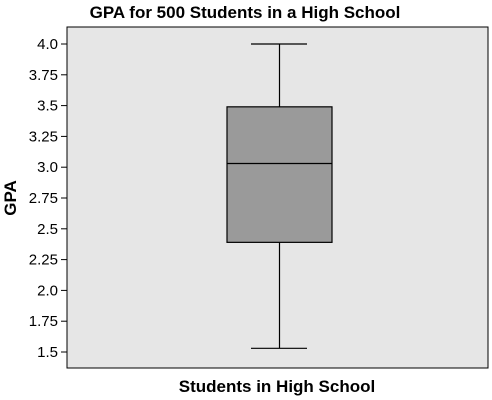 Image resolution: width=492 pixels, height=400 pixels. What do you see at coordinates (277, 386) in the screenshot?
I see `x-axis-label: Students in High School` at bounding box center [277, 386].